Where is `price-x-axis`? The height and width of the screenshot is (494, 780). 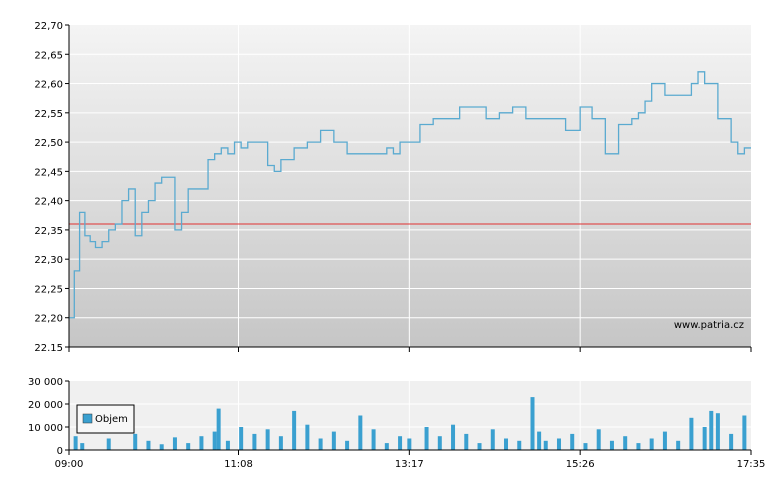
price-x-axis is located at coordinates (410, 349).